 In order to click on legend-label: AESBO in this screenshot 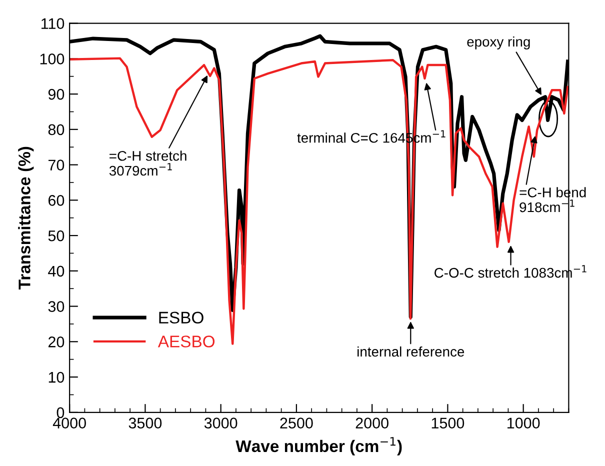, I will do `click(186, 342)`.